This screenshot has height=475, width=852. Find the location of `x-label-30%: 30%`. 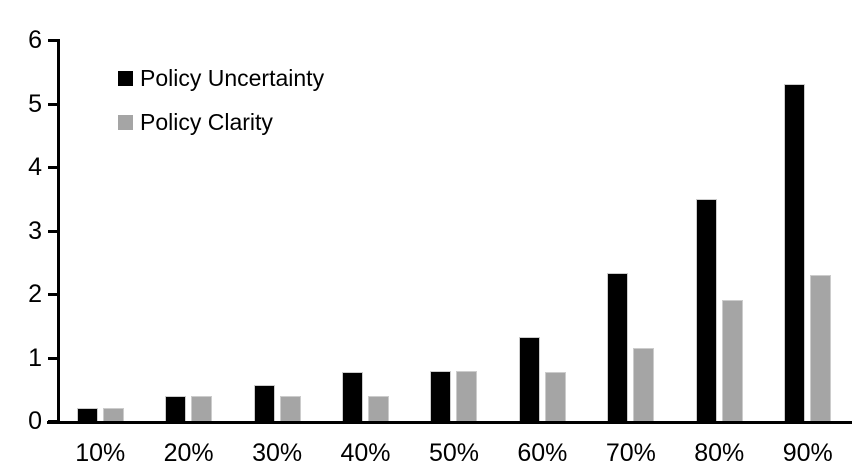

x-label-30%: 30% is located at coordinates (277, 453).